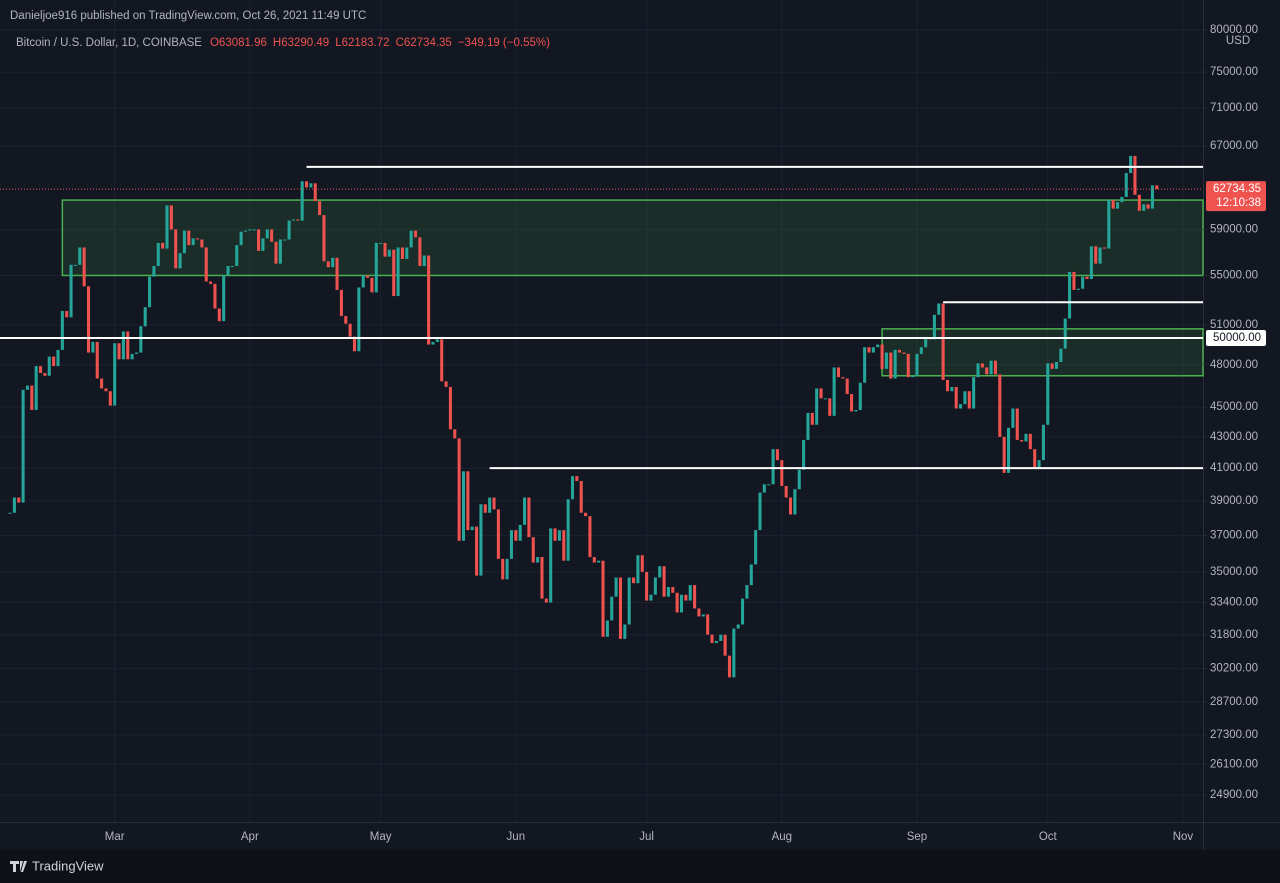 The width and height of the screenshot is (1280, 883). What do you see at coordinates (1236, 196) in the screenshot?
I see `last-price-box` at bounding box center [1236, 196].